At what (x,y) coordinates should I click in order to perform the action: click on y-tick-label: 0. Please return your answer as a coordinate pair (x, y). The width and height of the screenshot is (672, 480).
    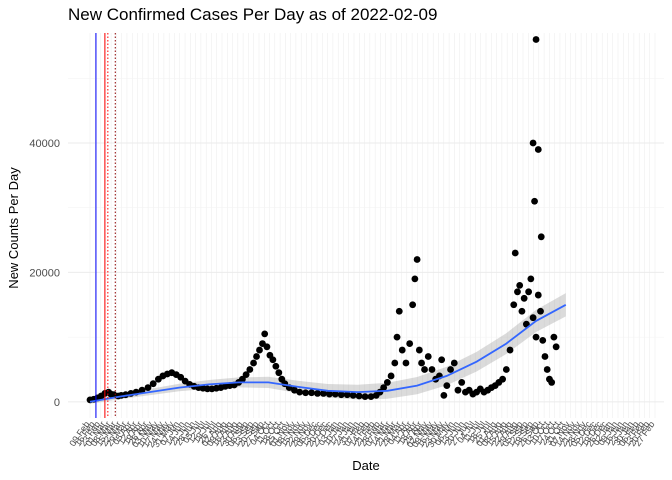
    Looking at the image, I should click on (57, 403).